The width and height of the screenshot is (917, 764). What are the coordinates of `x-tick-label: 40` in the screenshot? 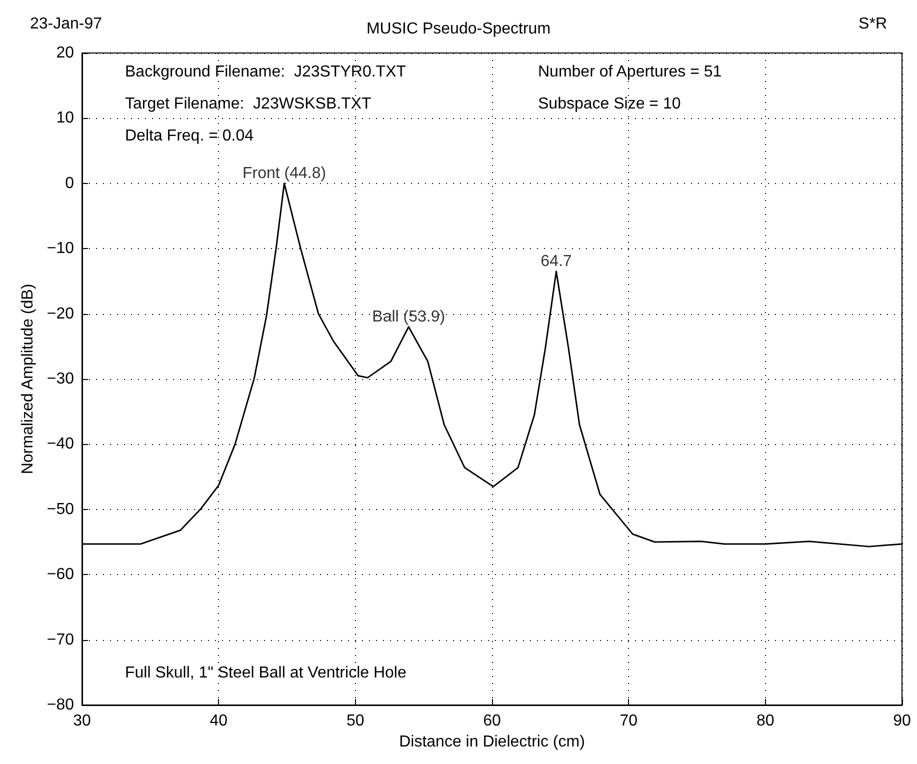 It's located at (219, 721).